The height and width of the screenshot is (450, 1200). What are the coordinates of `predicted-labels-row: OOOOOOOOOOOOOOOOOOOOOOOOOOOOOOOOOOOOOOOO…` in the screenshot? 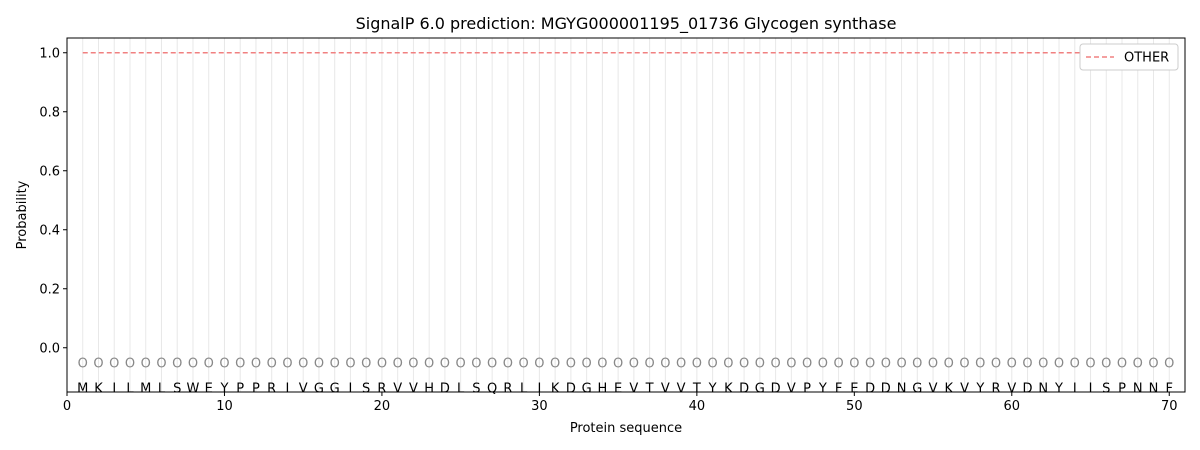 It's located at (626, 364).